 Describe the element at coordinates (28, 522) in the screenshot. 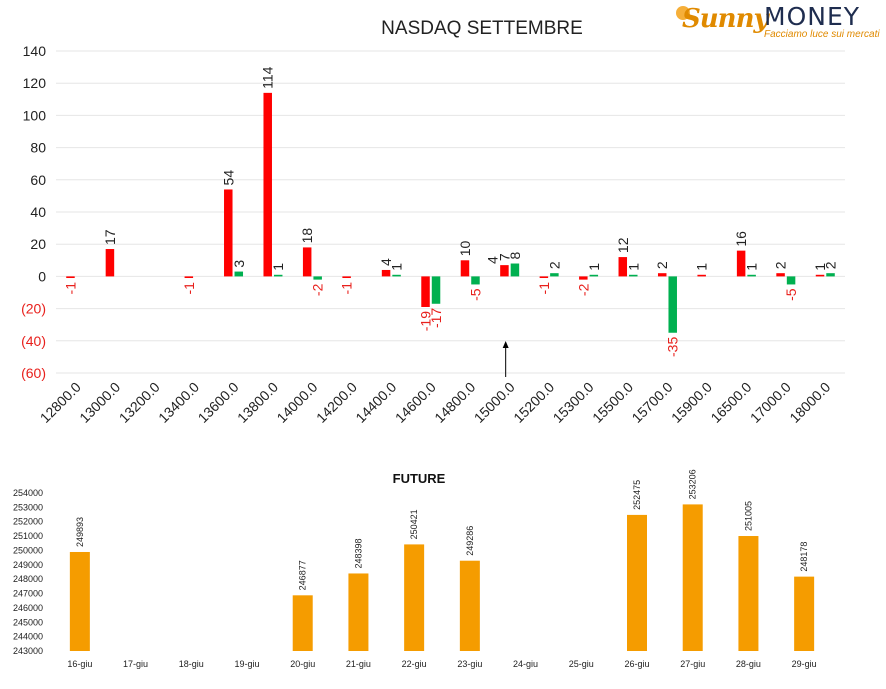

I see `future-y-tick-label: 252000` at that location.